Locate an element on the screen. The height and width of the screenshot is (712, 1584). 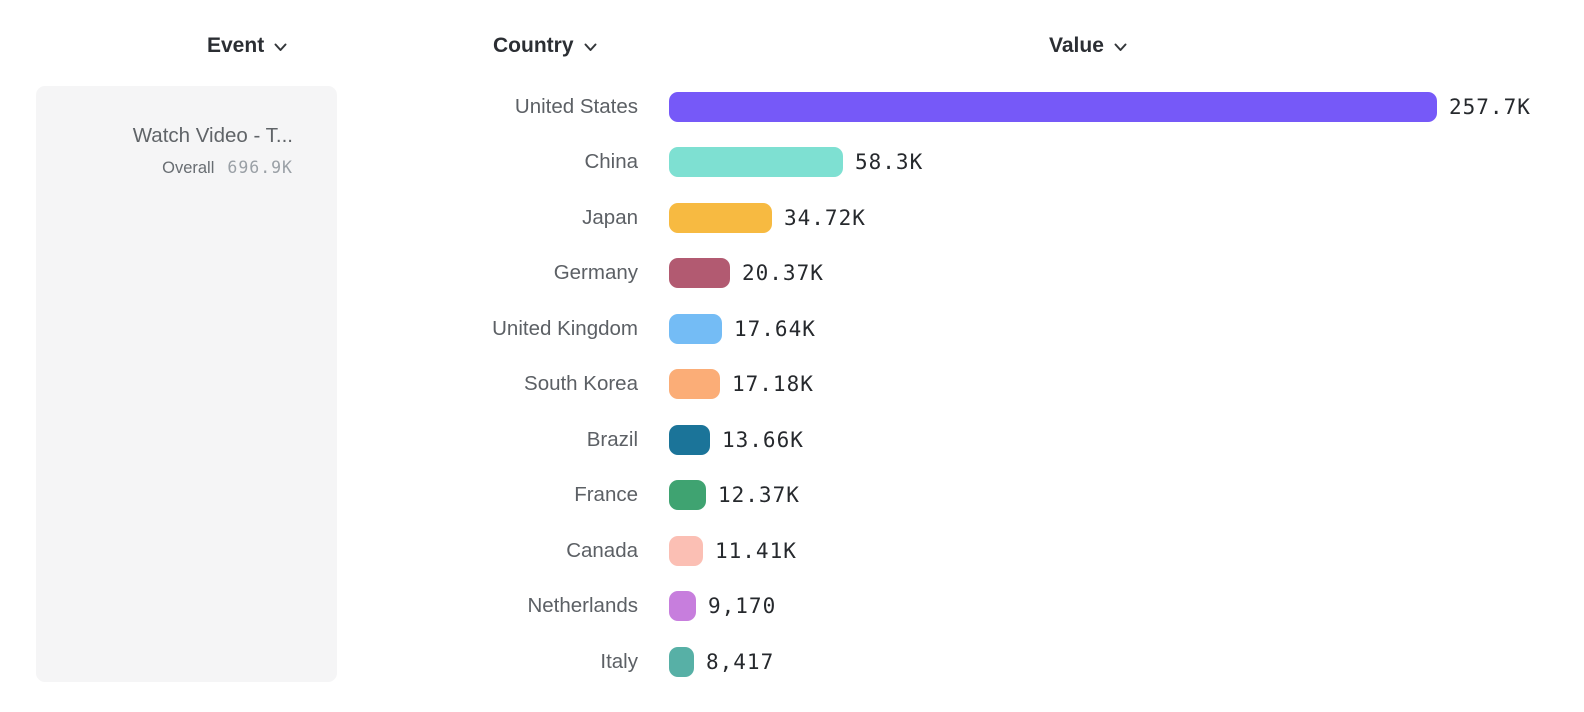
country-label: Netherlands is located at coordinates (582, 606).